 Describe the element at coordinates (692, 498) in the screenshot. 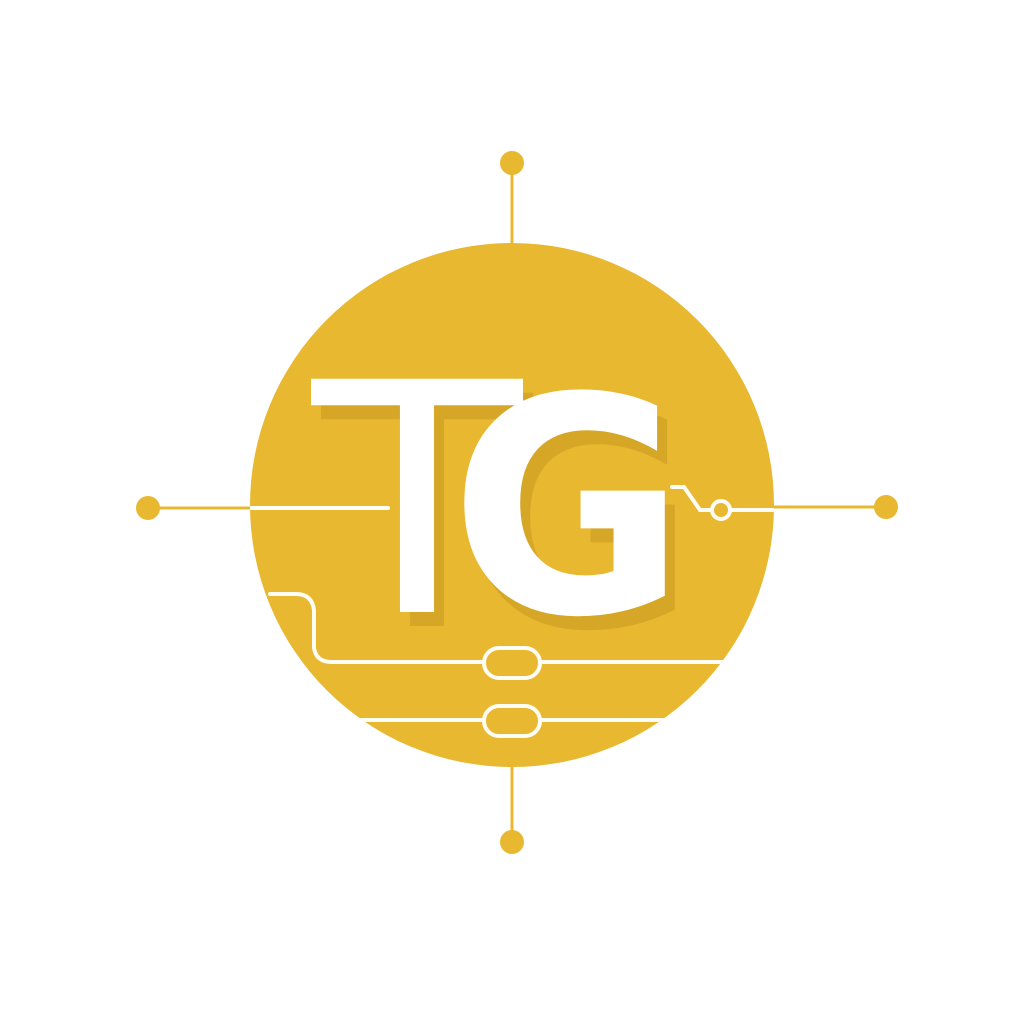

I see `right-horizontal-trace-icon` at that location.